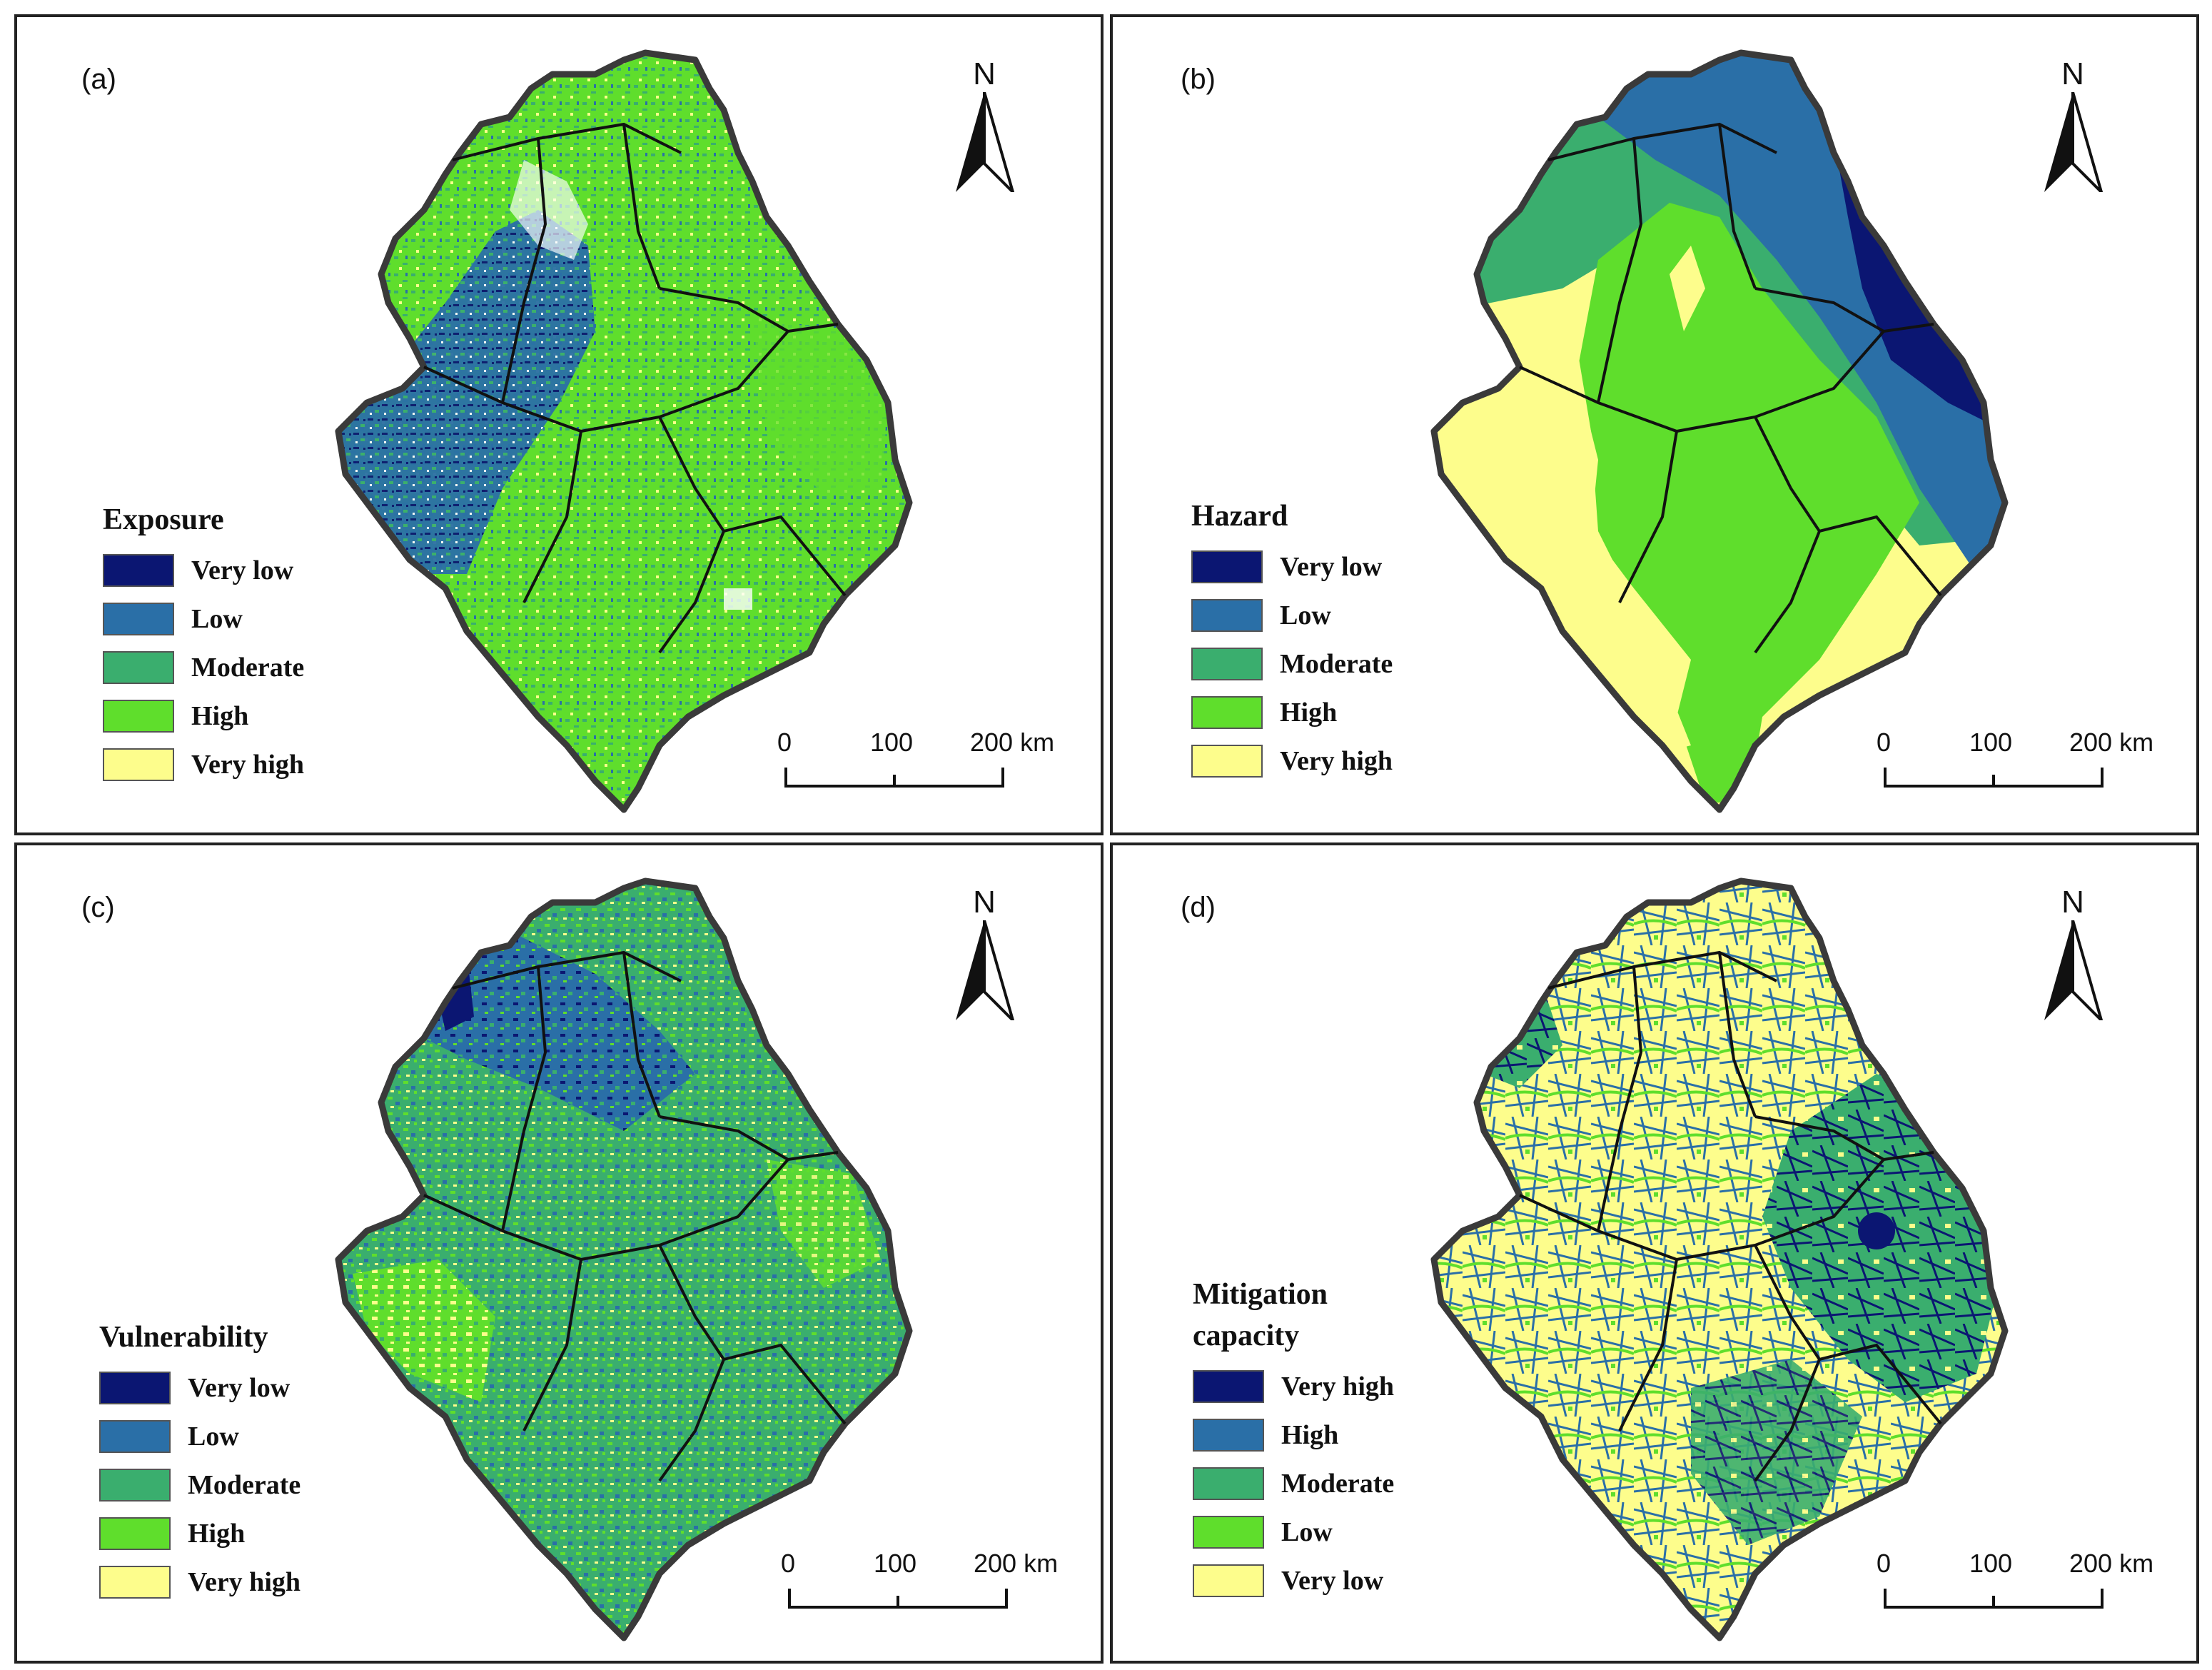 This screenshot has width=2212, height=1670. What do you see at coordinates (738, 599) in the screenshot?
I see `exposure-yellow-spot` at bounding box center [738, 599].